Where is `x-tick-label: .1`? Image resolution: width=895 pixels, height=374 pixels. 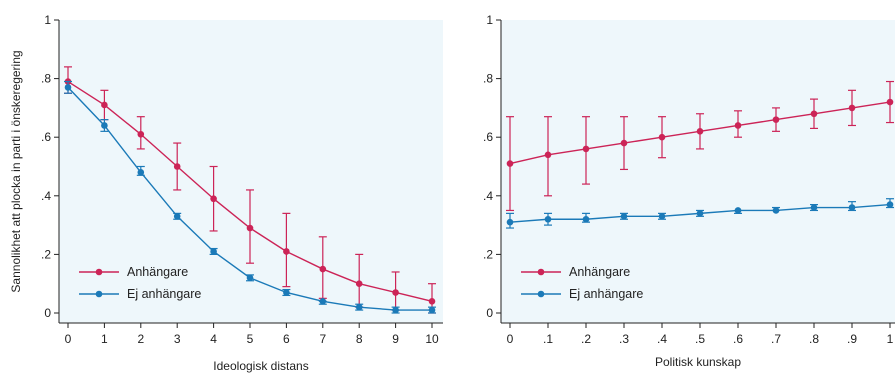
x-tick-label: .1 is located at coordinates (548, 339).